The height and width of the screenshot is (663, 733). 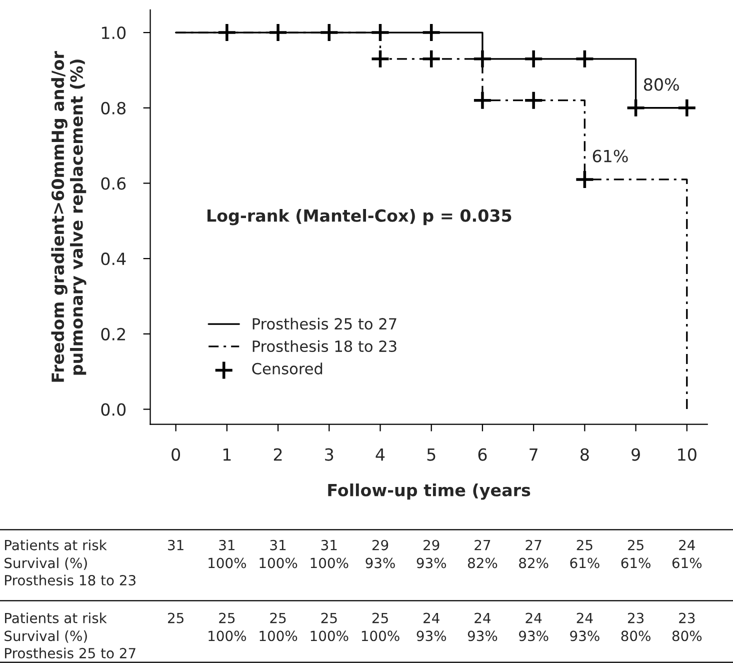 What do you see at coordinates (68, 216) in the screenshot?
I see `y-axis-title: Freedom gradient>60mmHg and/or pulmonary valve replacement (%)` at bounding box center [68, 216].